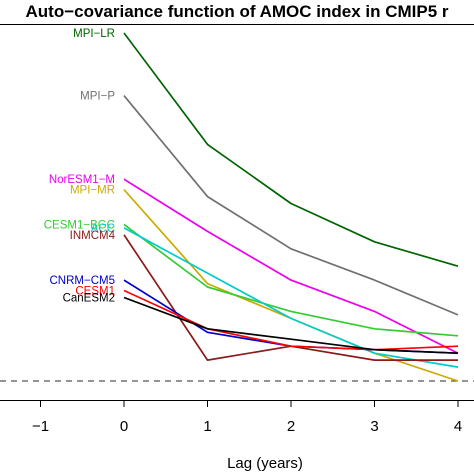  Describe the element at coordinates (97, 97) in the screenshot. I see `series-label-1: MPI−P` at that location.